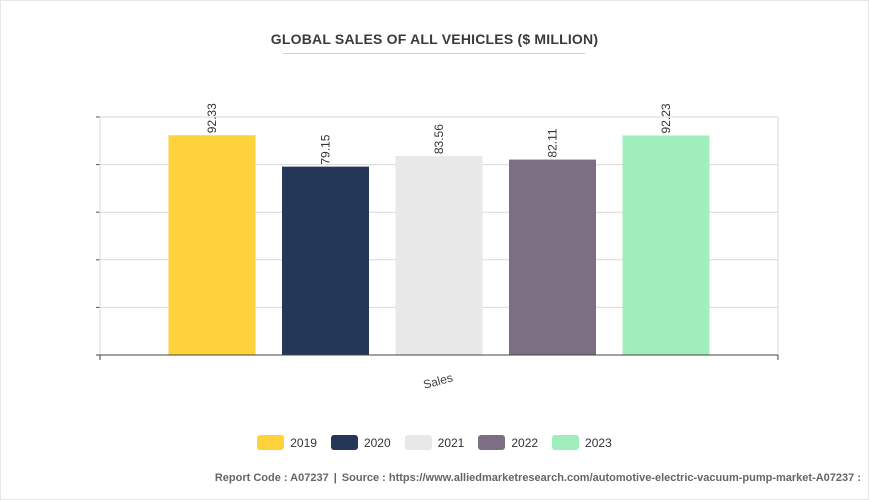 Image resolution: width=869 pixels, height=500 pixels. I want to click on data-label-2021: 83.56, so click(439, 139).